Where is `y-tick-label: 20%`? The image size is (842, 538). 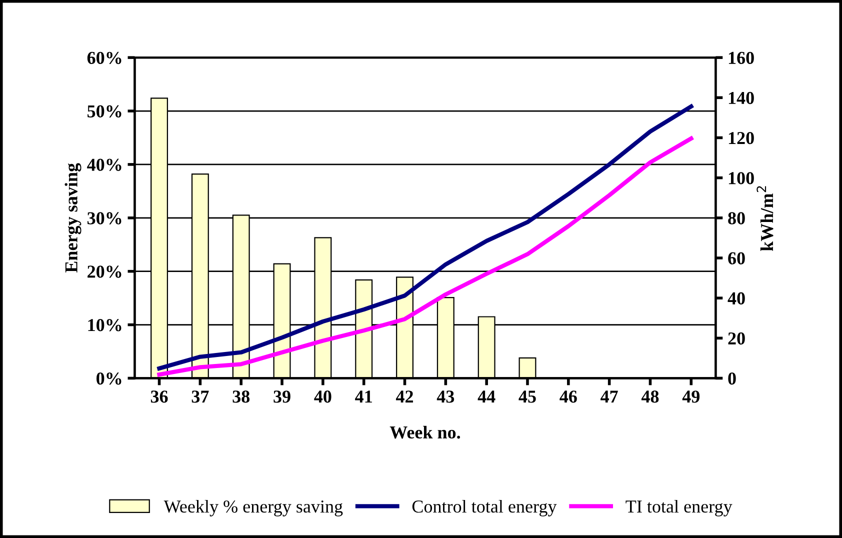
y-tick-label: 20% is located at coordinates (105, 272).